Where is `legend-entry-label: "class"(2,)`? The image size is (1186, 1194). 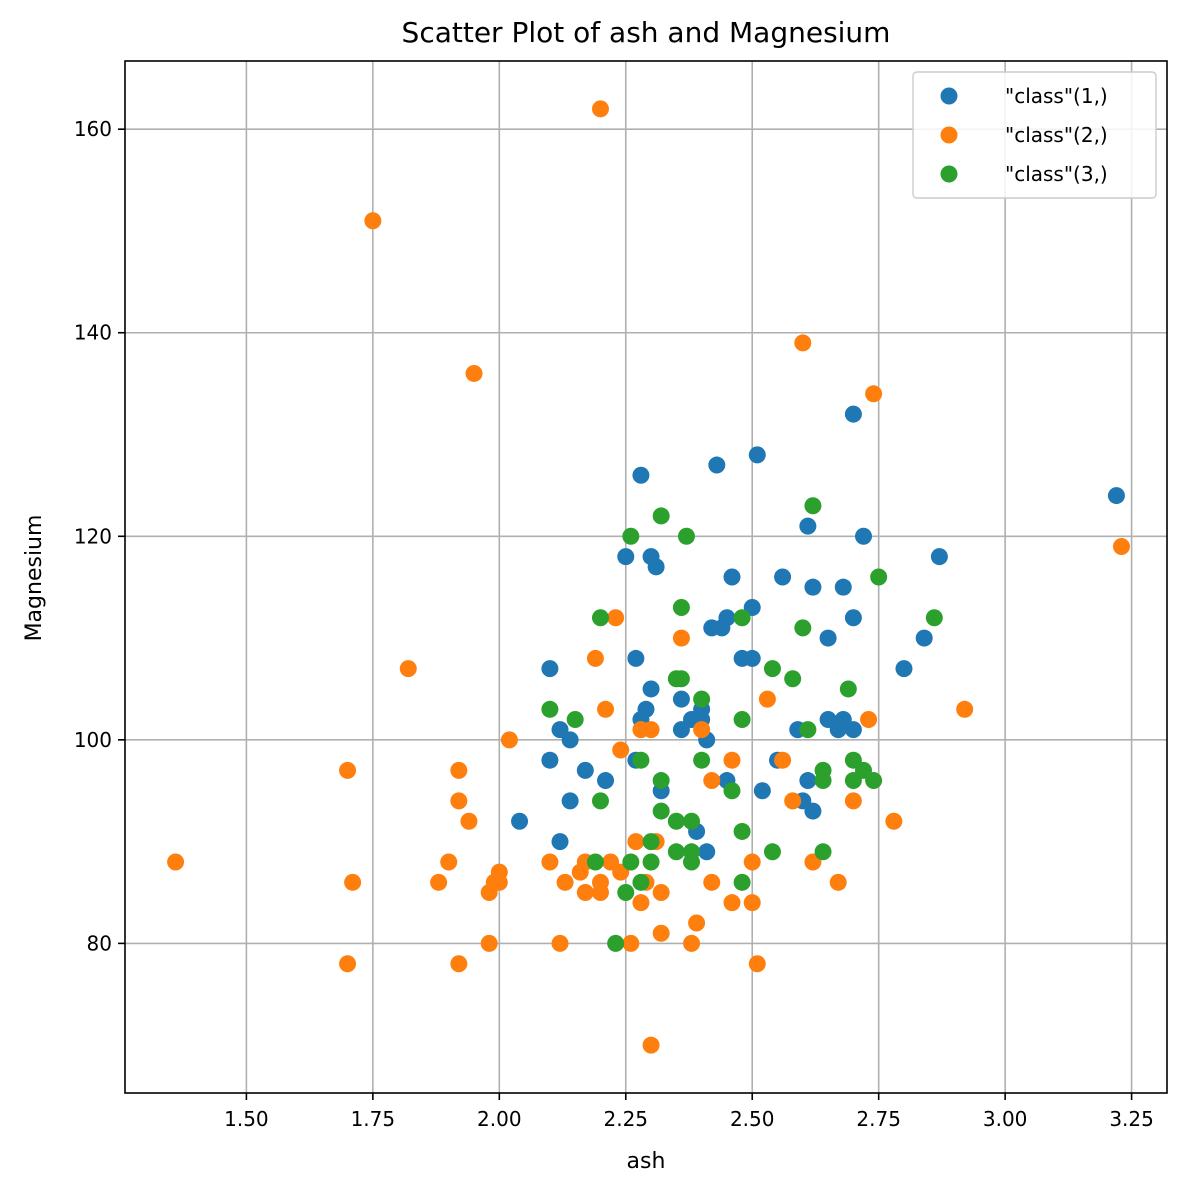 legend-entry-label: "class"(2,) is located at coordinates (1056, 135).